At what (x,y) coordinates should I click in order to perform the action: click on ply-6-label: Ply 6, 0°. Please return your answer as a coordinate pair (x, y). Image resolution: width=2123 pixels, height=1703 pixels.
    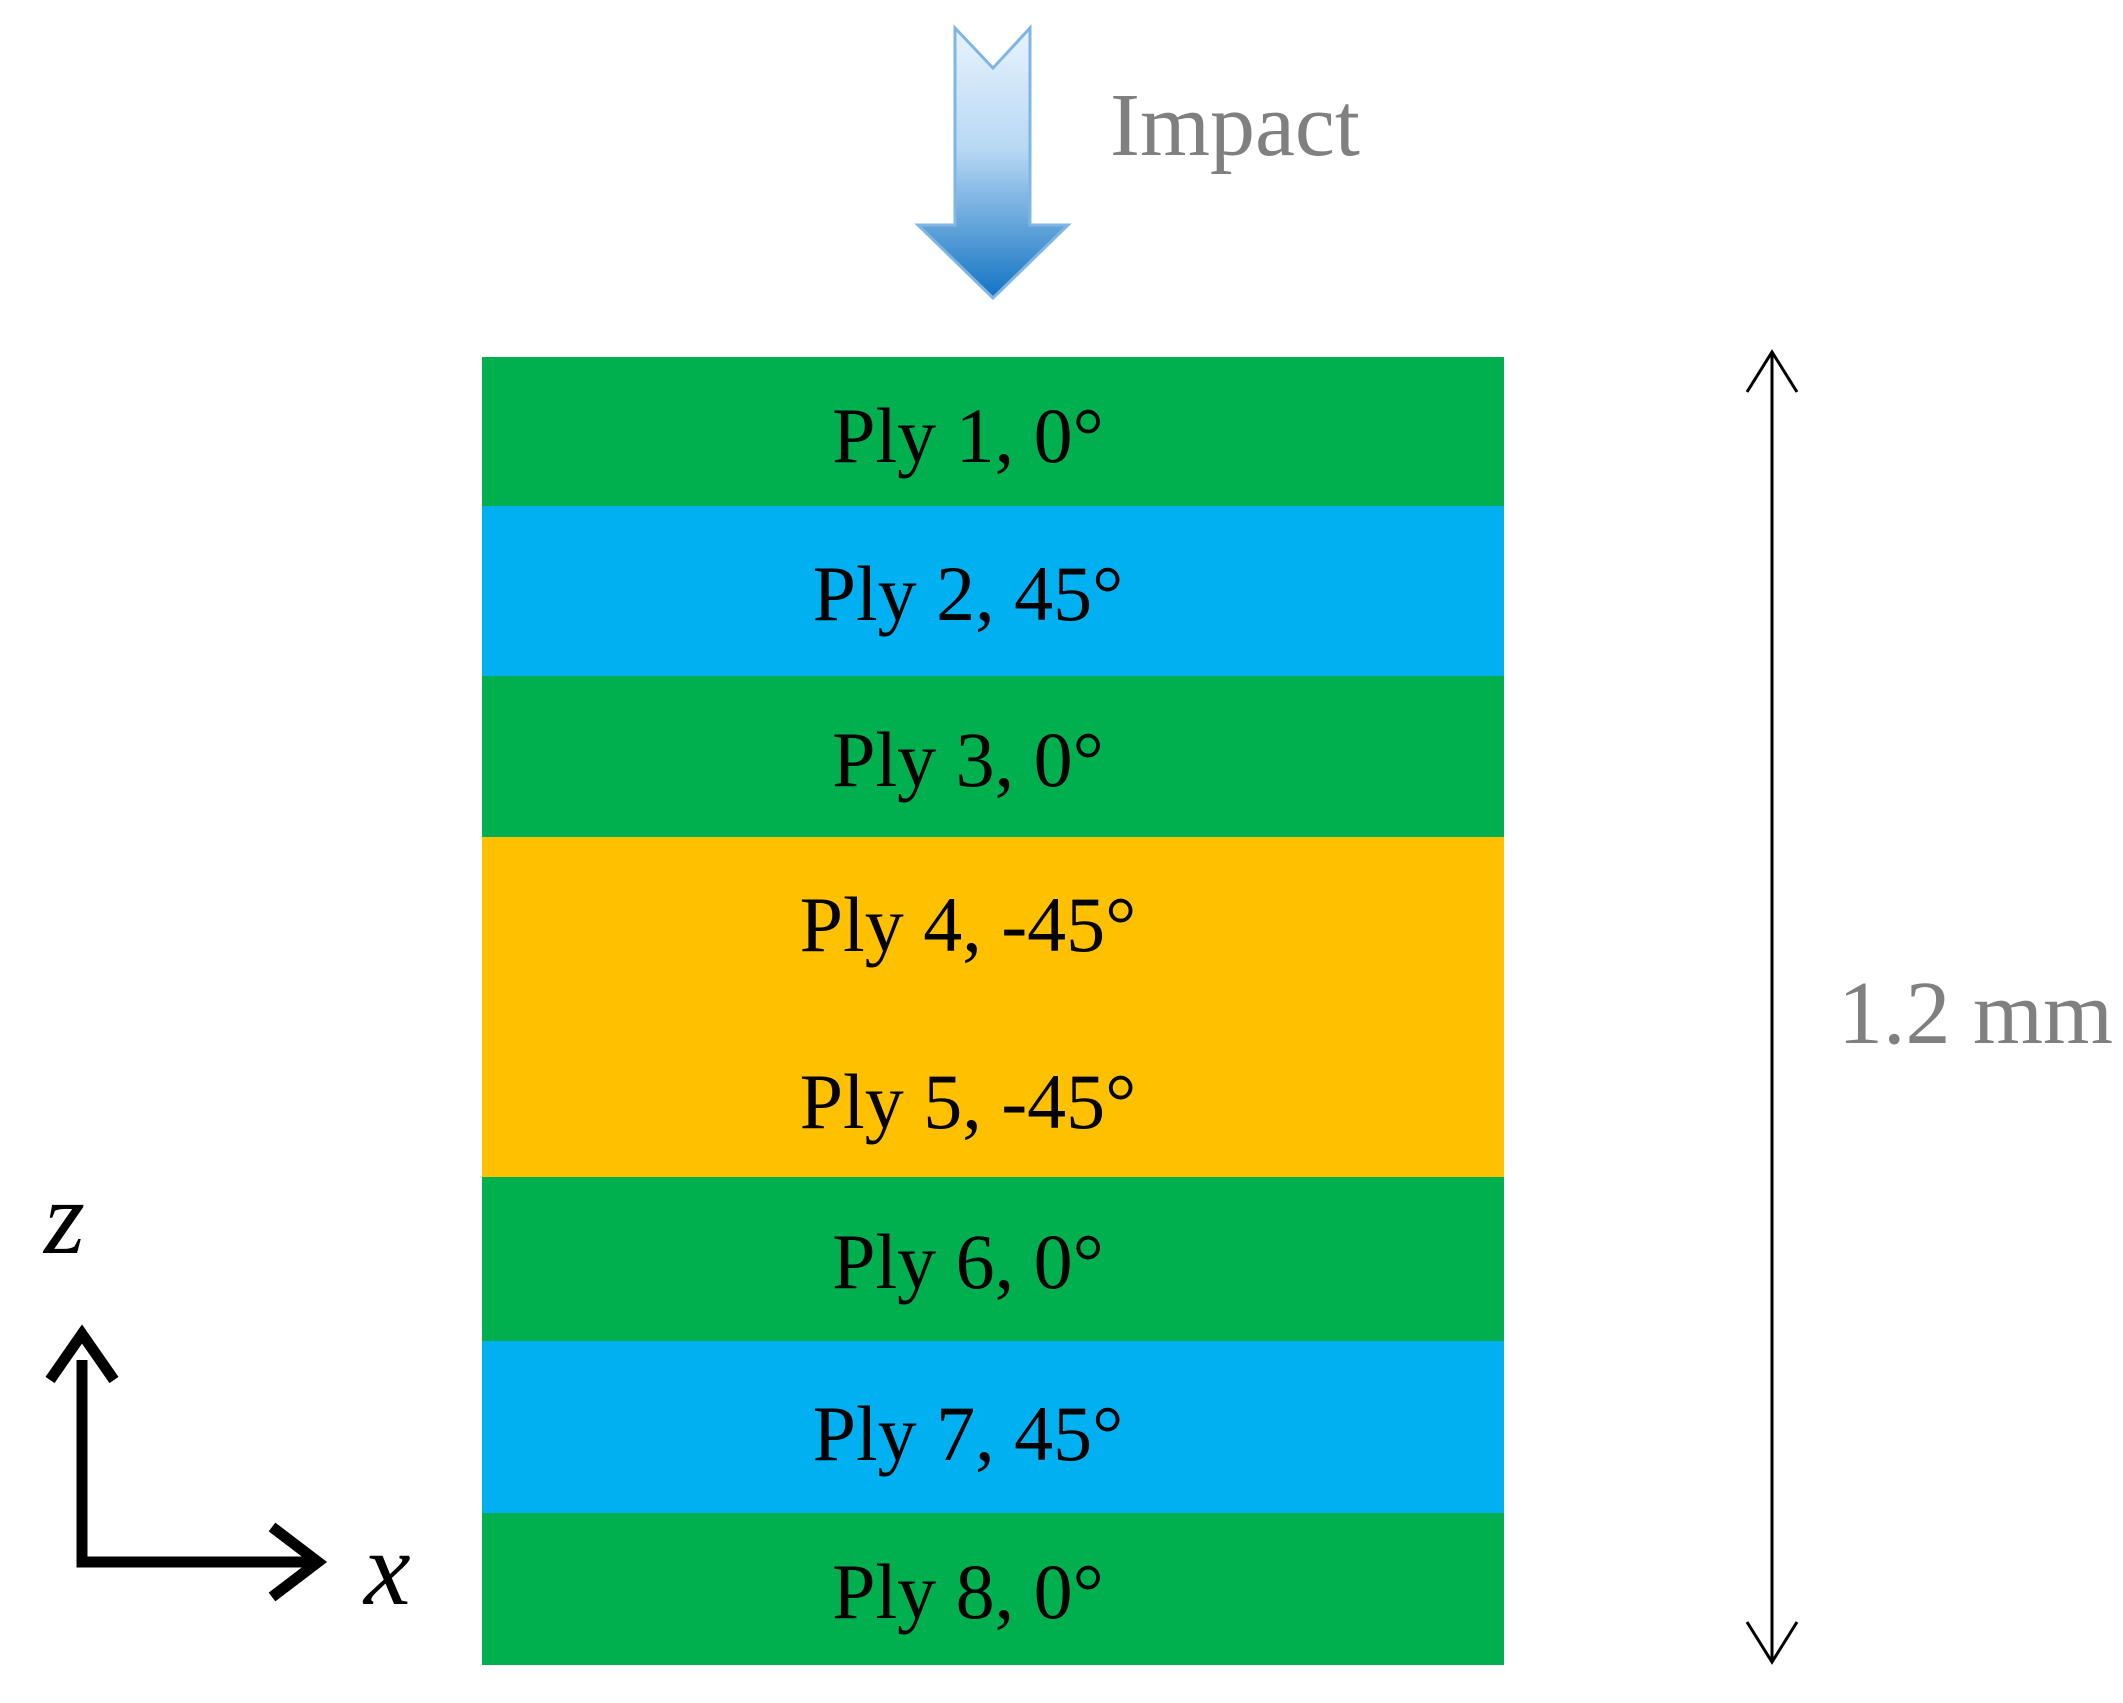
    Looking at the image, I should click on (968, 1261).